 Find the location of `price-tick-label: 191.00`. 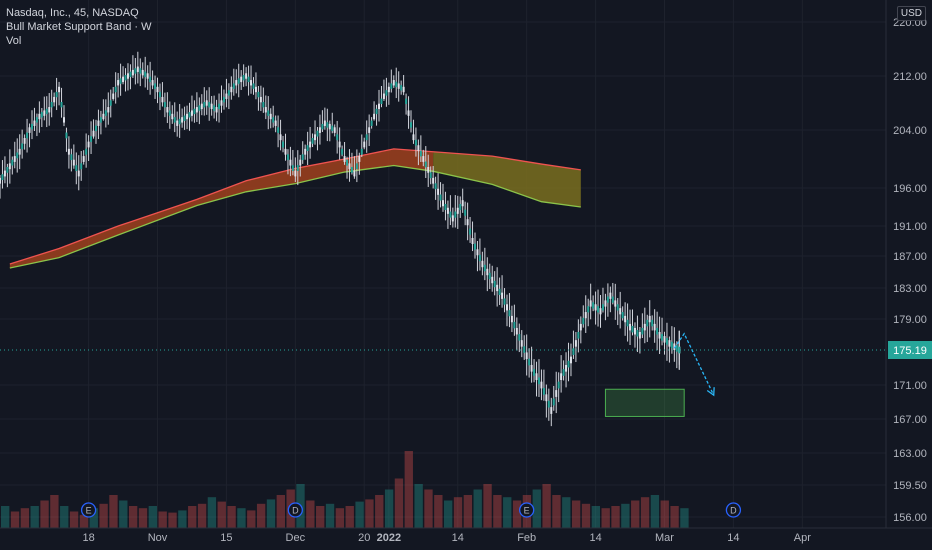

price-tick-label: 191.00 is located at coordinates (910, 227).